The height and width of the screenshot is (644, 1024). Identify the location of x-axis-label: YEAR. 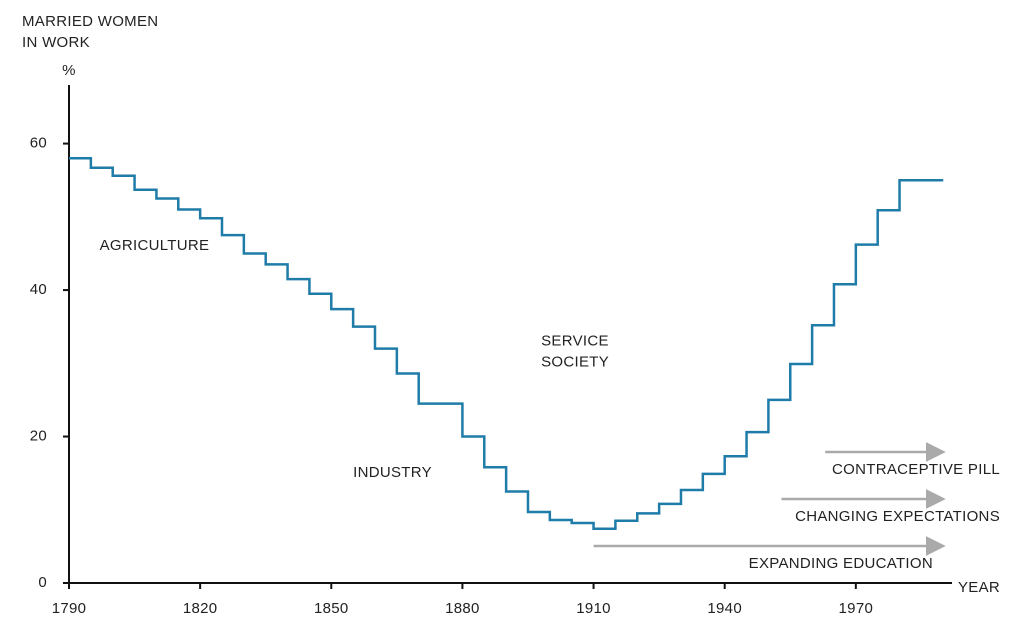
(979, 587).